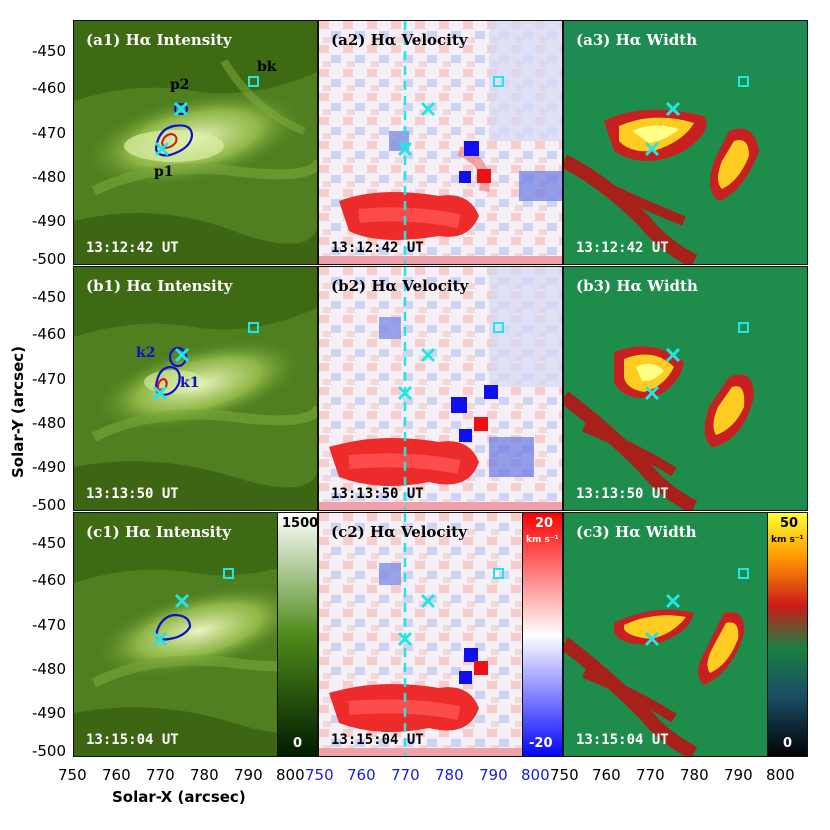 This screenshot has width=830, height=830. I want to click on colorbar-max: 1500, so click(300, 523).